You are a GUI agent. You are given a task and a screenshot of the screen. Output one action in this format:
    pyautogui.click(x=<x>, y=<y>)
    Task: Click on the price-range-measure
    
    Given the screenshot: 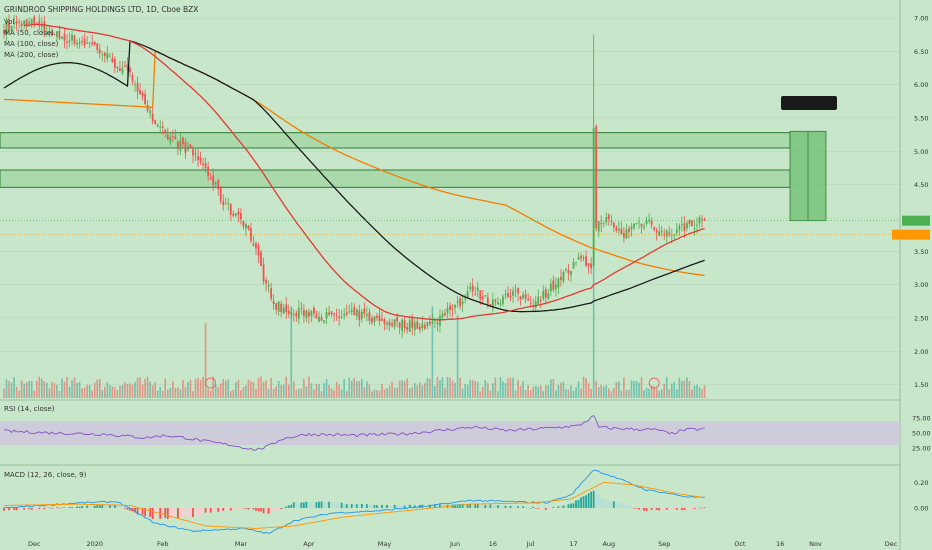 What is the action you would take?
    pyautogui.click(x=809, y=159)
    